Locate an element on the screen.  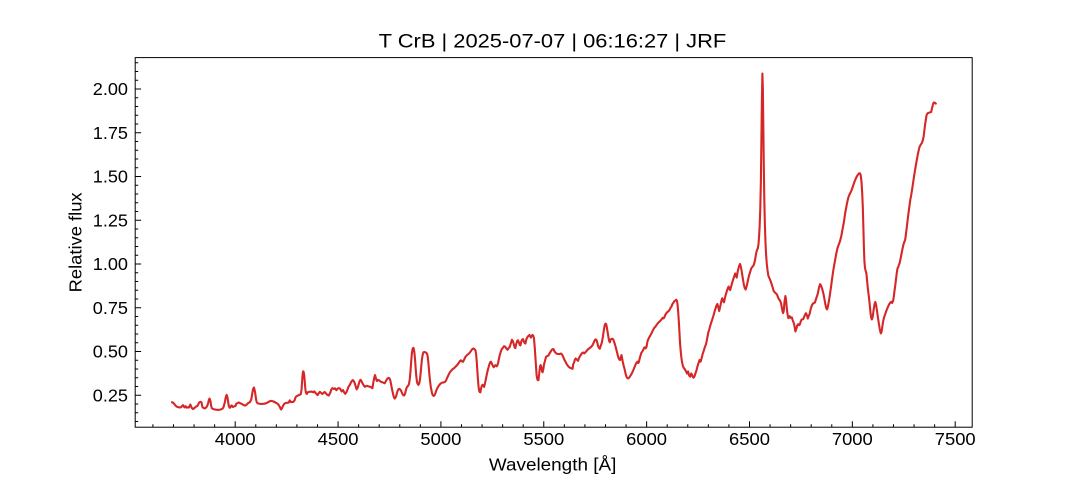
svg-text: 0.75 is located at coordinates (110, 308).